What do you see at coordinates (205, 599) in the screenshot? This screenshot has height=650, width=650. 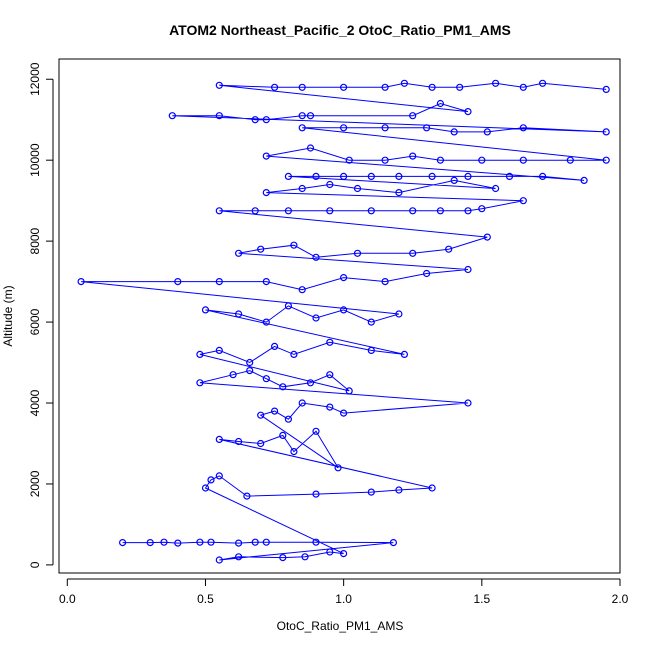 I see `x-tick-label: 0.5` at bounding box center [205, 599].